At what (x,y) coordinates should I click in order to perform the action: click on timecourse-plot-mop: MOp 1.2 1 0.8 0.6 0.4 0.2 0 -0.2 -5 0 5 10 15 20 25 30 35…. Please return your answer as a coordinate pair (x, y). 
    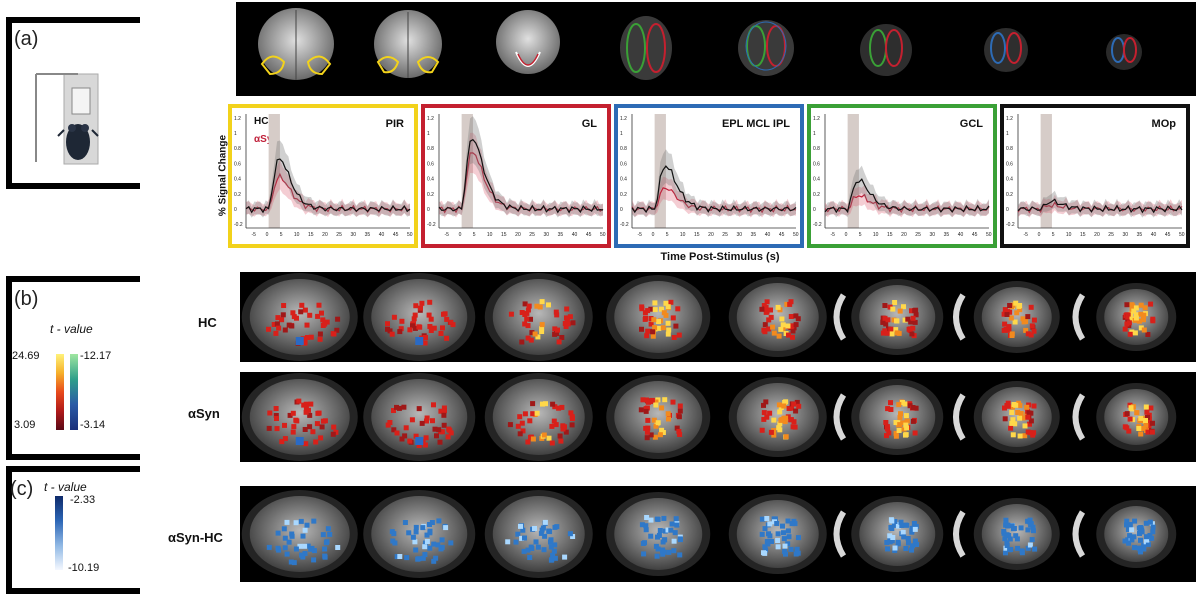
    Looking at the image, I should click on (1095, 176).